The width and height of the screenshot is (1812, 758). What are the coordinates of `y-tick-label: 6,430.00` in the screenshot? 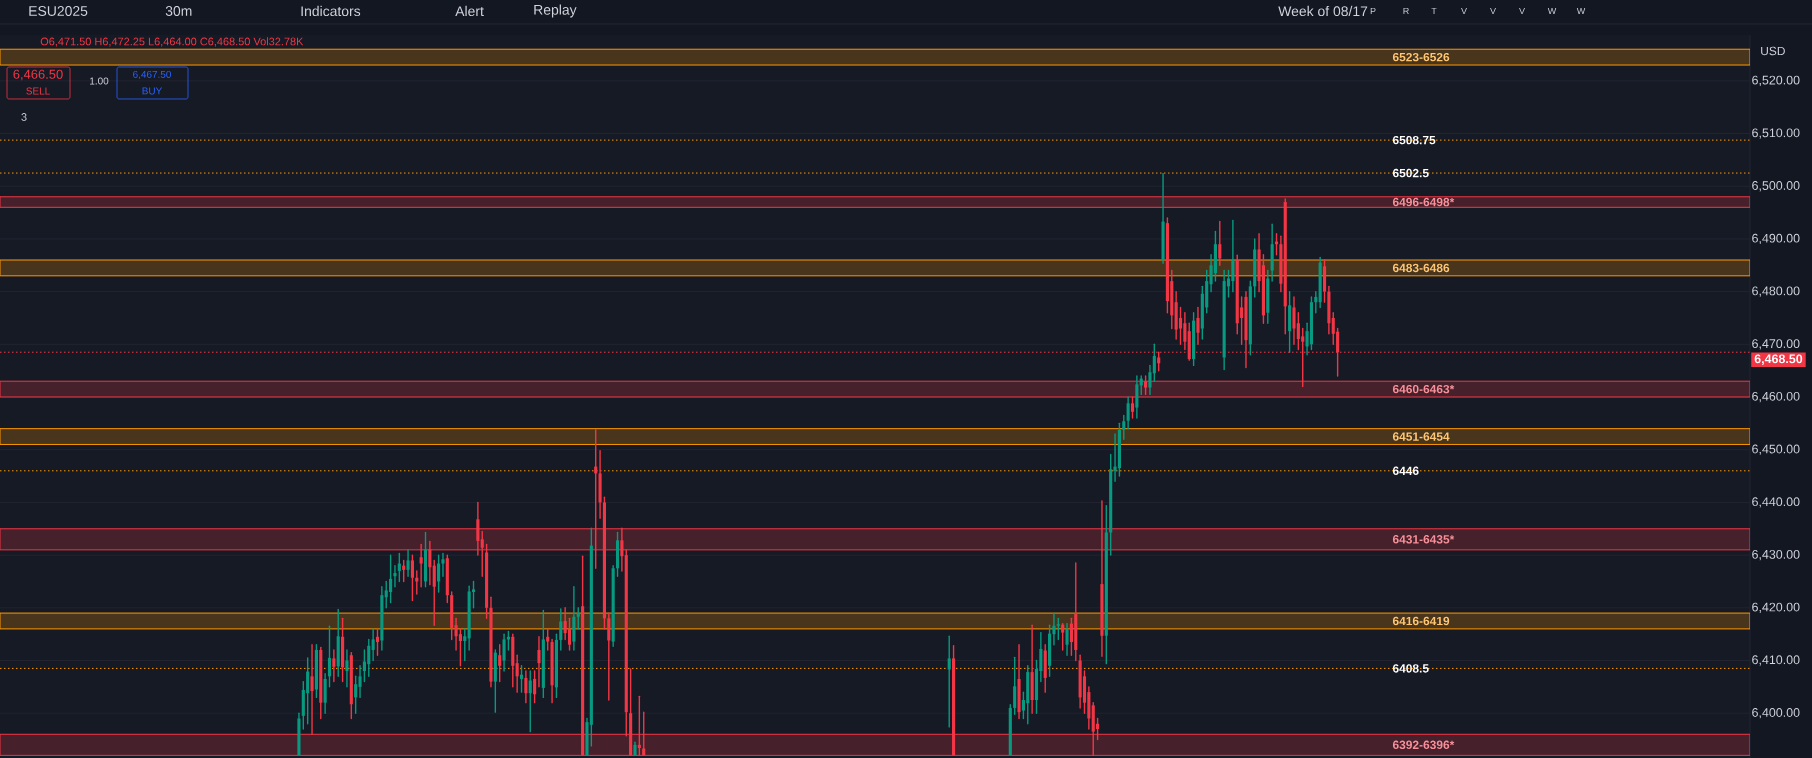 It's located at (1776, 555).